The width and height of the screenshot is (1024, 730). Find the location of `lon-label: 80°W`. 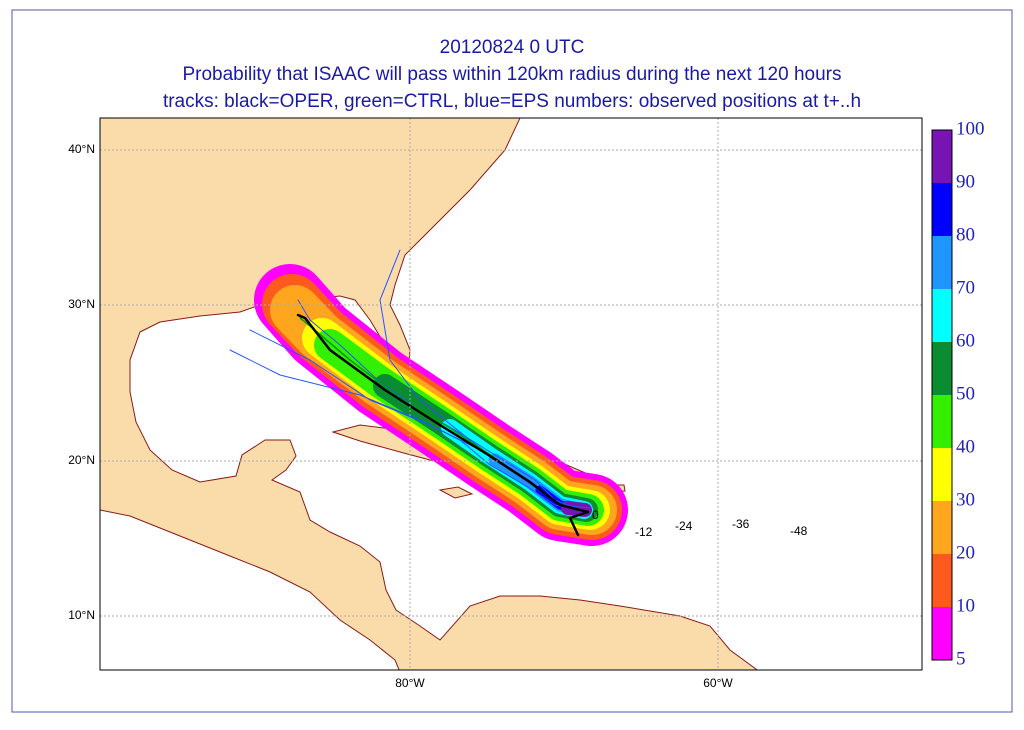

lon-label: 80°W is located at coordinates (410, 683).